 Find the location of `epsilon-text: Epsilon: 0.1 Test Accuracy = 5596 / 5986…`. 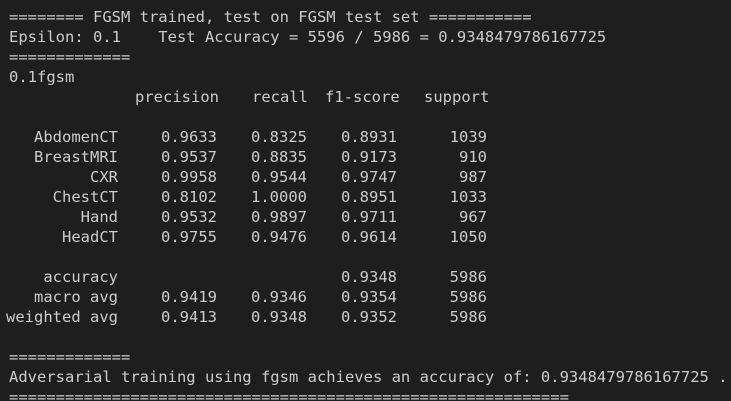

epsilon-text: Epsilon: 0.1 Test Accuracy = 5596 / 5986… is located at coordinates (308, 37).